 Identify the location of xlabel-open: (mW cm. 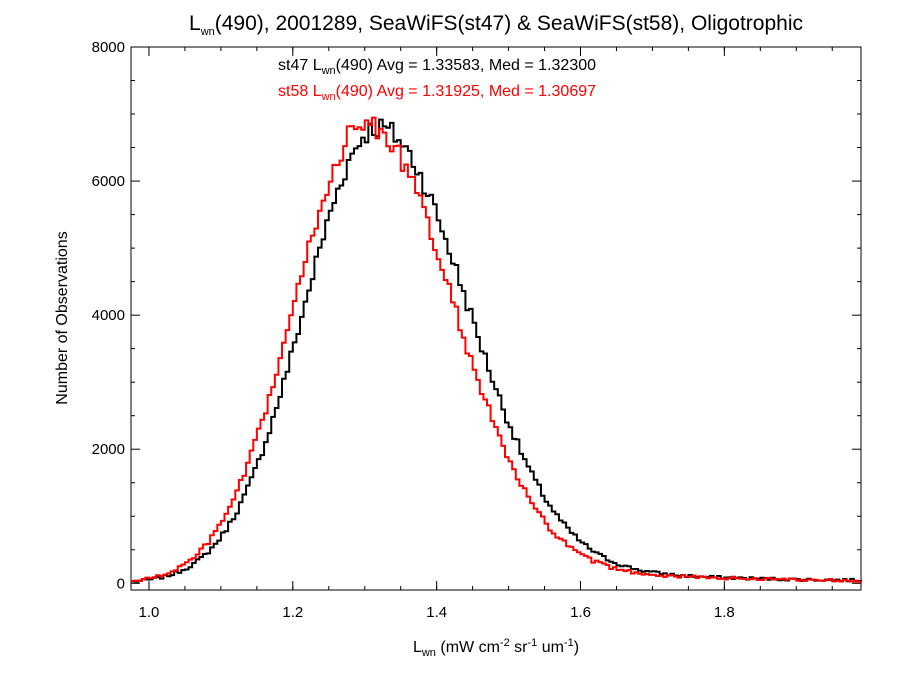
(468, 647).